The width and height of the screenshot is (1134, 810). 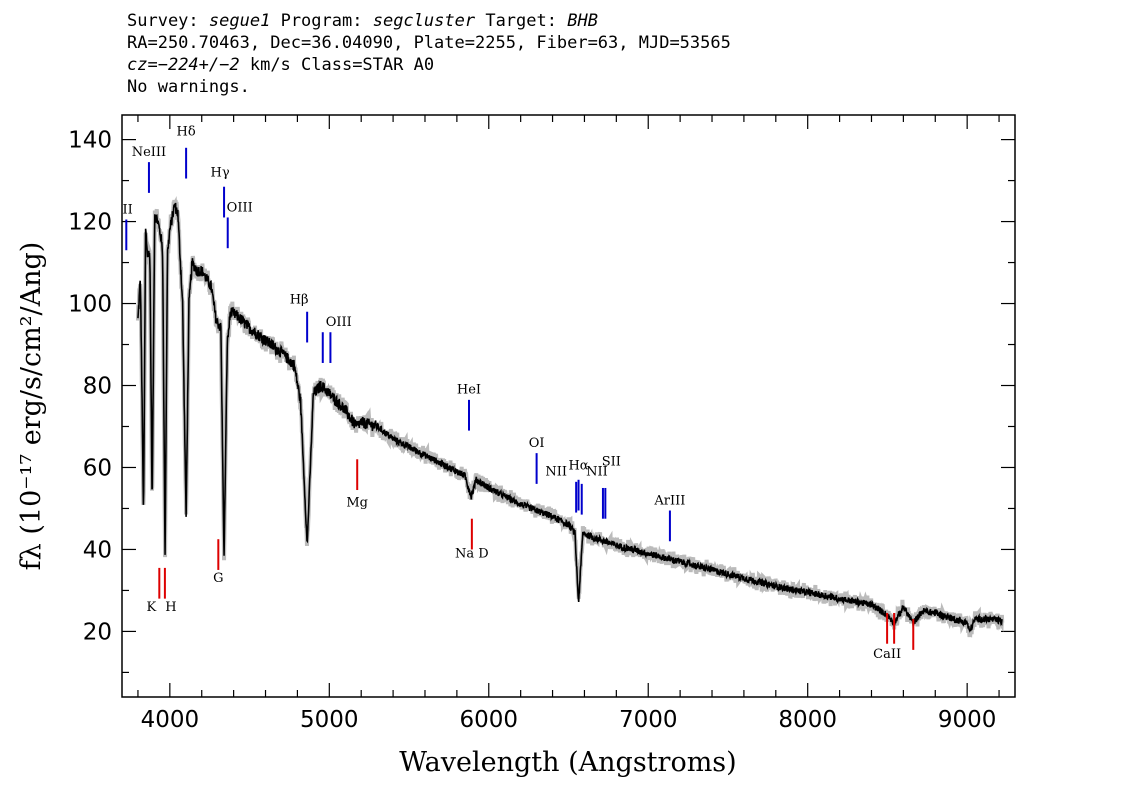 What do you see at coordinates (90, 223) in the screenshot?
I see `y-tick-label: 120` at bounding box center [90, 223].